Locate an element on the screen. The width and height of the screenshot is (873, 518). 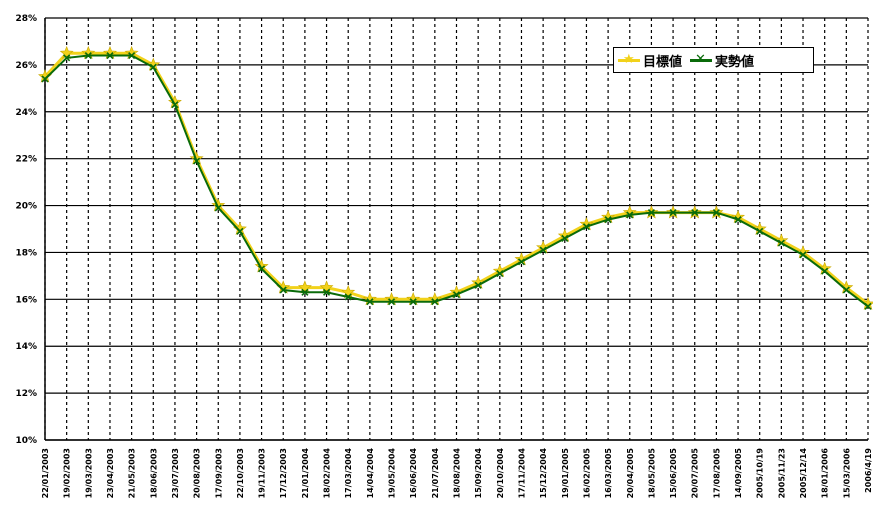
x-tick-label: 16/02/2005 is located at coordinates (586, 473).